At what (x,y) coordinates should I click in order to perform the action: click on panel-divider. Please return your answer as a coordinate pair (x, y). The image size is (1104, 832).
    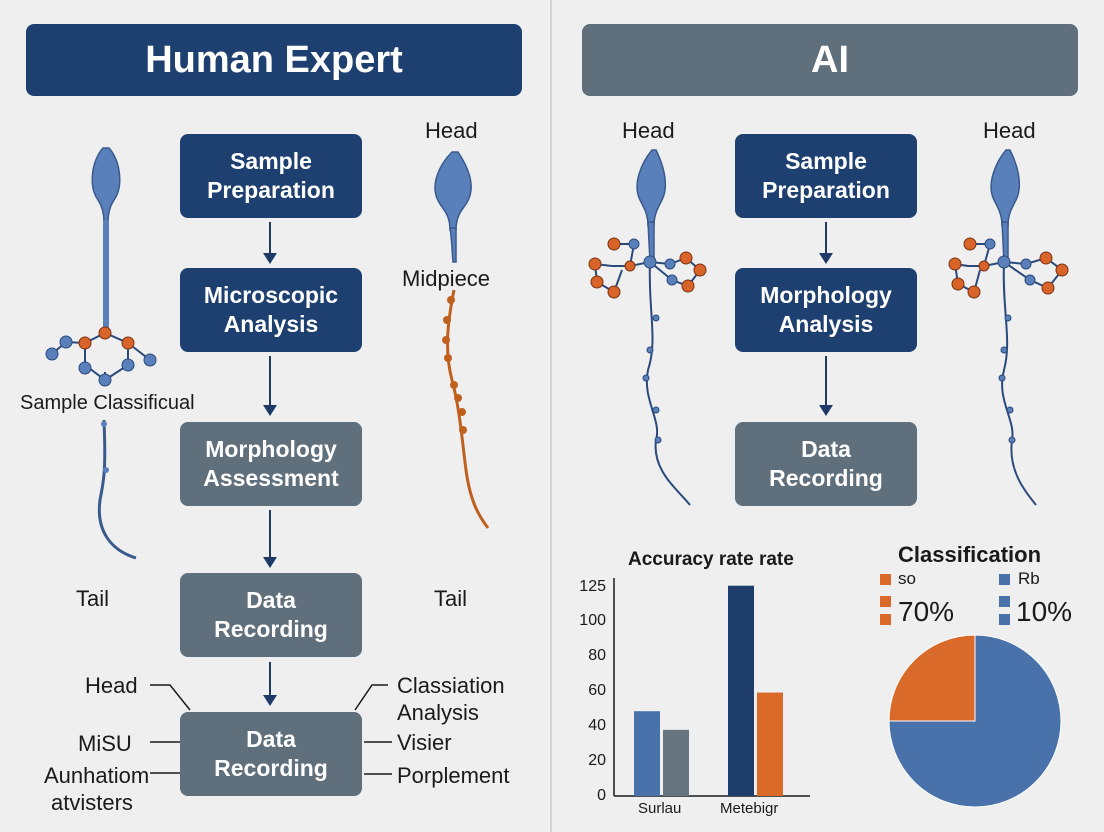
    Looking at the image, I should click on (551, 416).